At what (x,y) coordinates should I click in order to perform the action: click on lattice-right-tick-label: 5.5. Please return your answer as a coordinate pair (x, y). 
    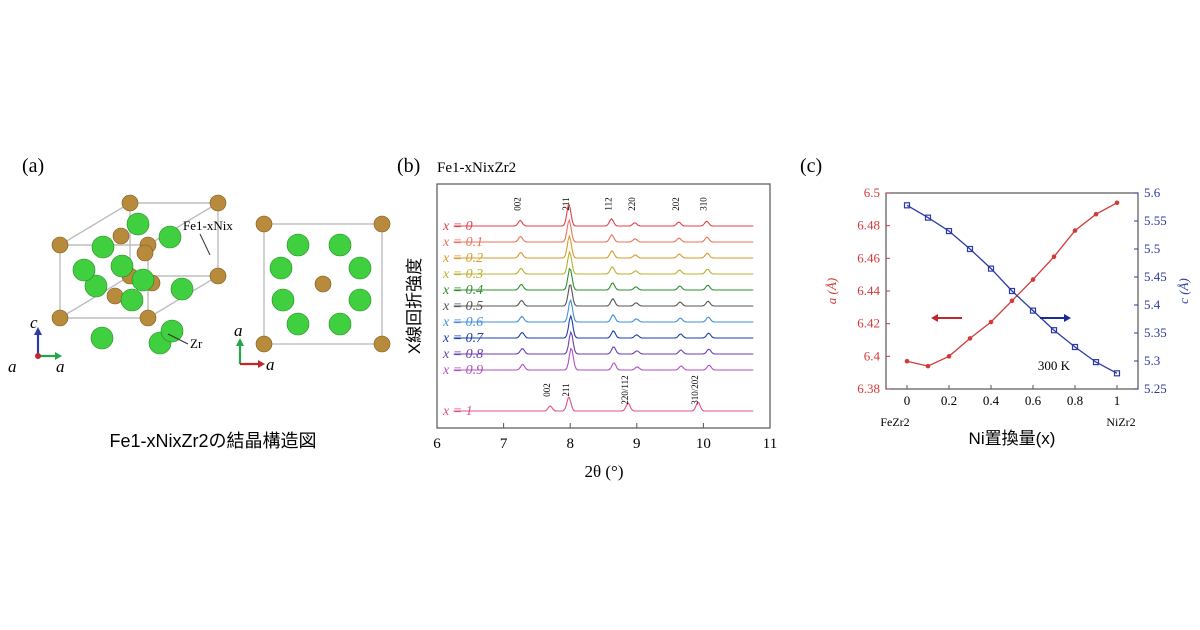
    Looking at the image, I should click on (1152, 248).